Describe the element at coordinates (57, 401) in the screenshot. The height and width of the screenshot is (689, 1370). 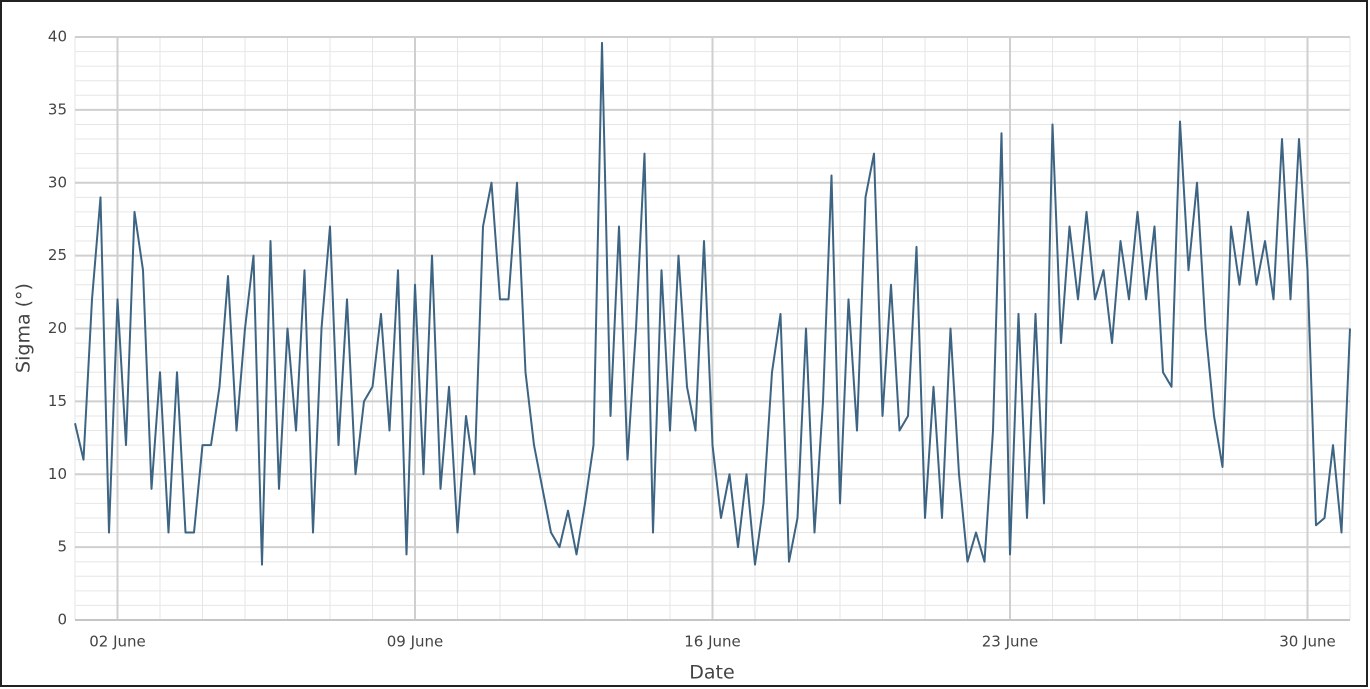
I see `y-tick-label: 15` at that location.